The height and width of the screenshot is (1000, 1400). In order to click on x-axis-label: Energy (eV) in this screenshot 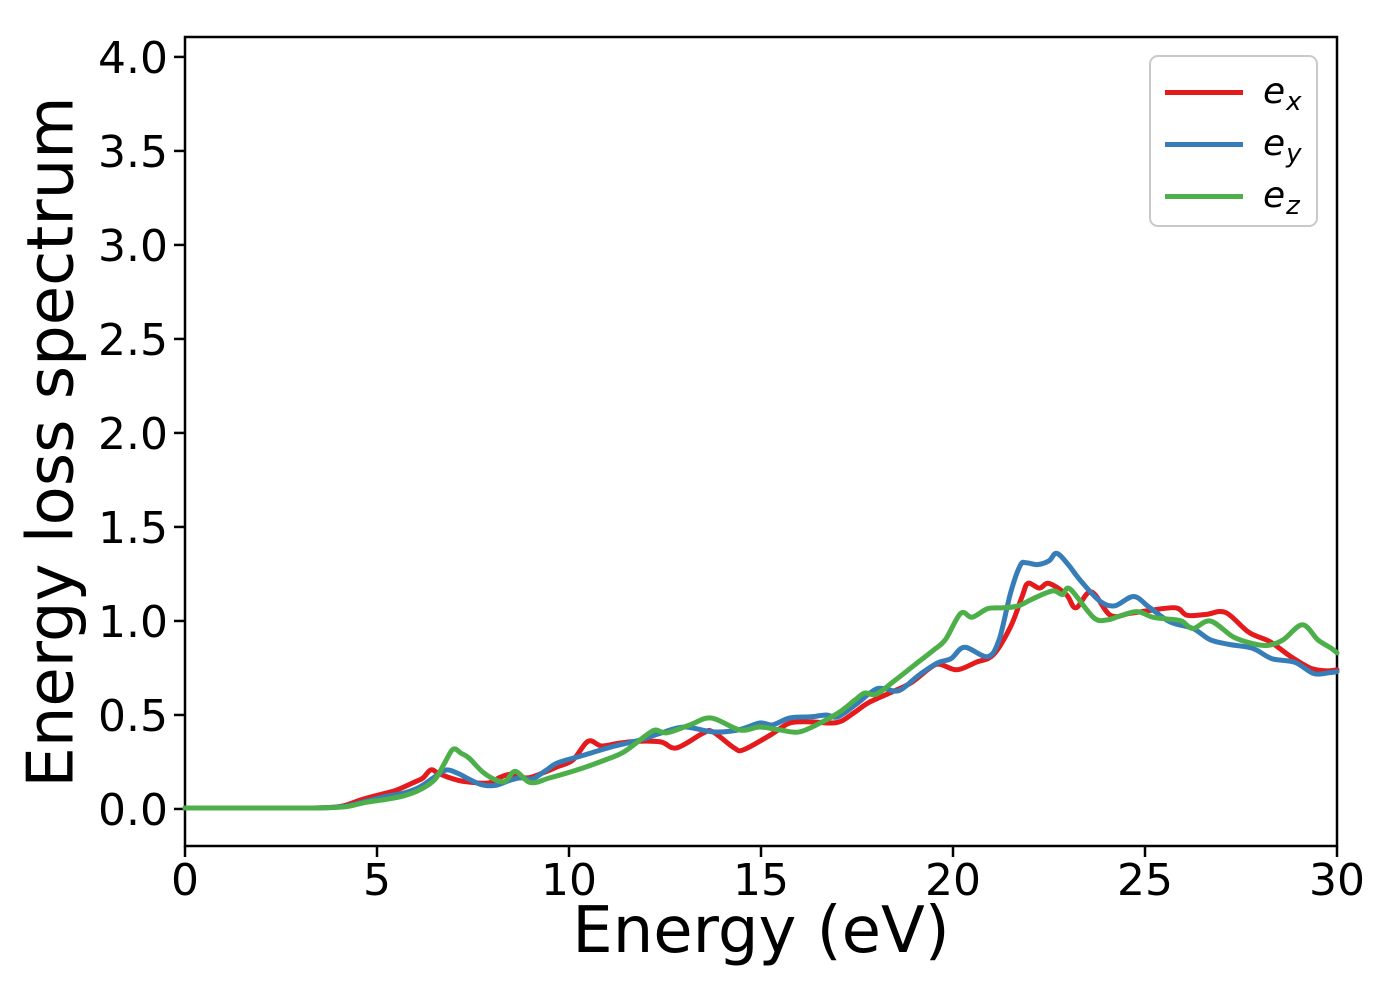, I will do `click(761, 931)`.